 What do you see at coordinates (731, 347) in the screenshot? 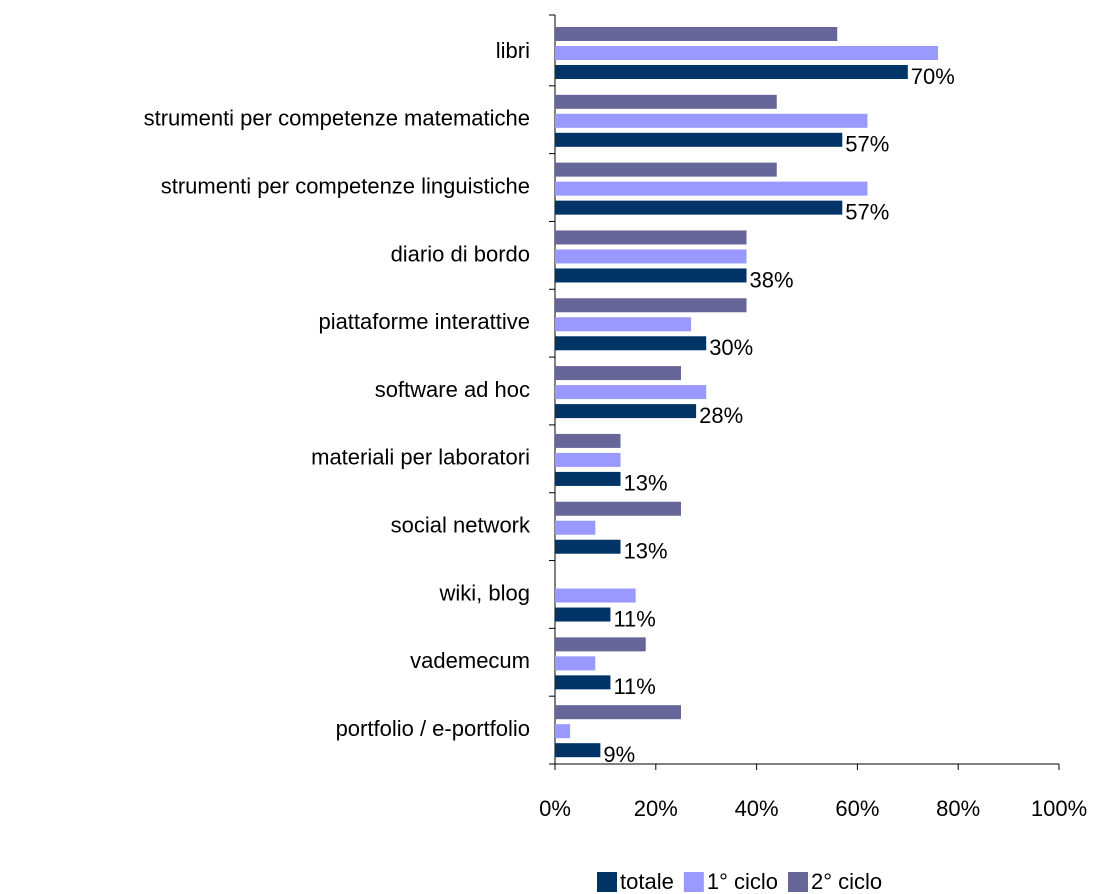
I see `data-label: 30%` at bounding box center [731, 347].